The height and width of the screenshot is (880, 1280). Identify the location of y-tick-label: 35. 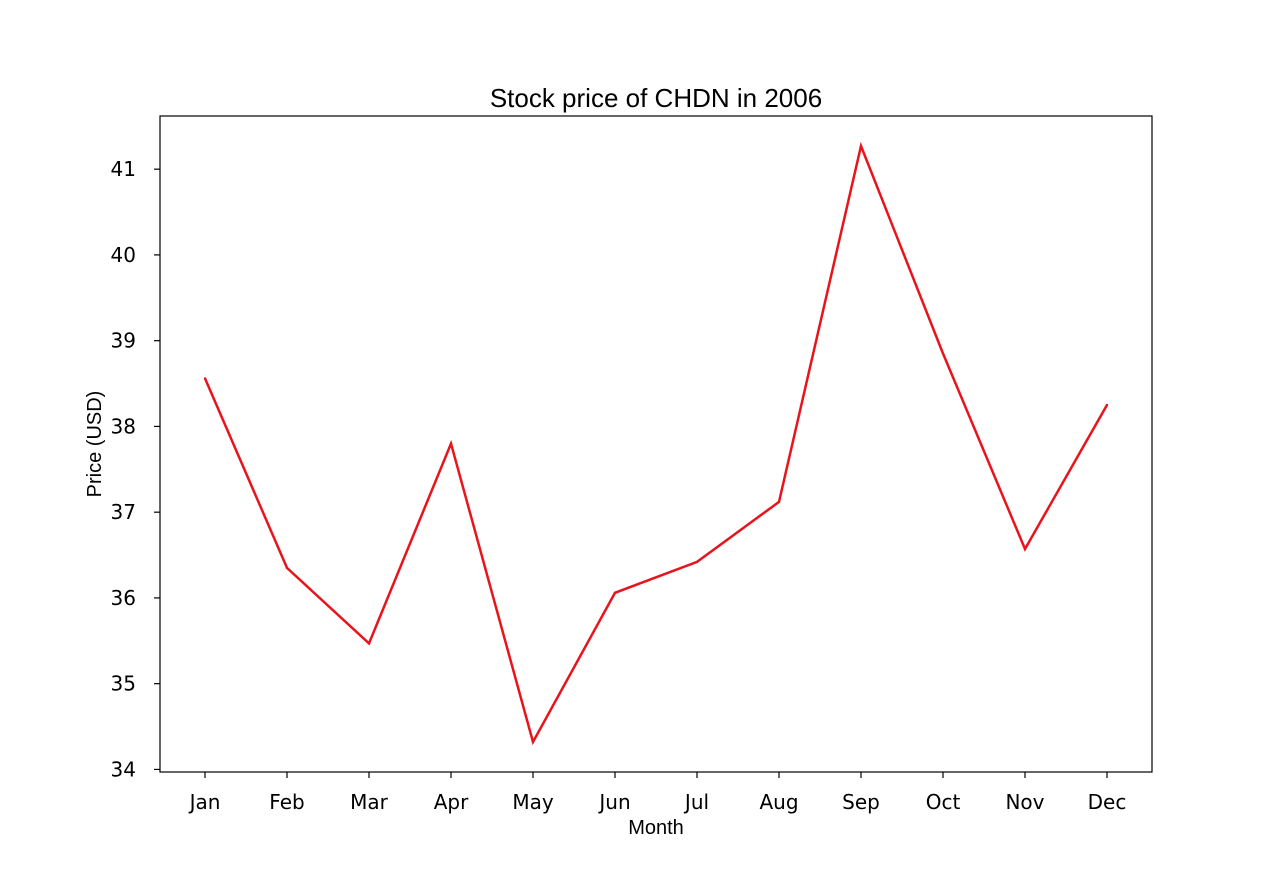
(123, 684).